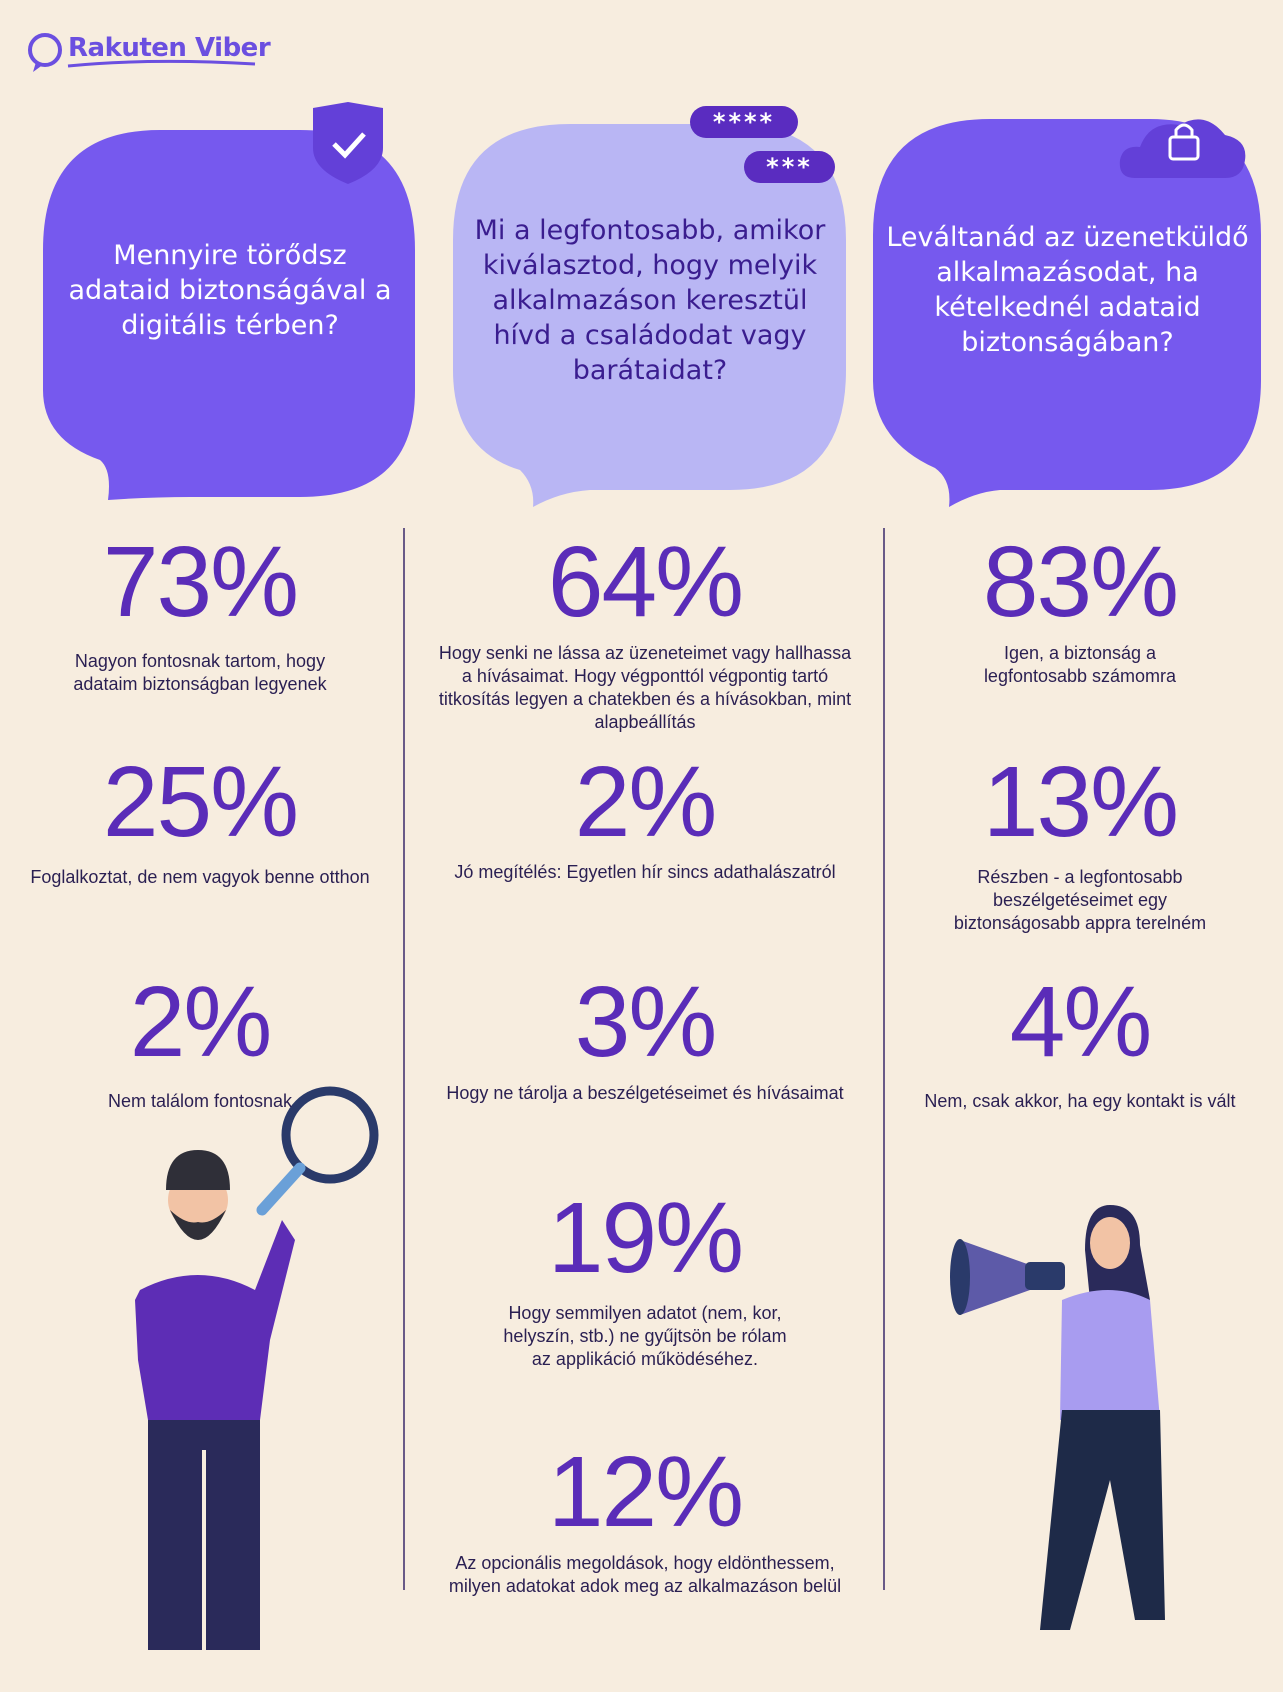 Image resolution: width=1283 pixels, height=1692 pixels. I want to click on percentage: 19%, so click(645, 1238).